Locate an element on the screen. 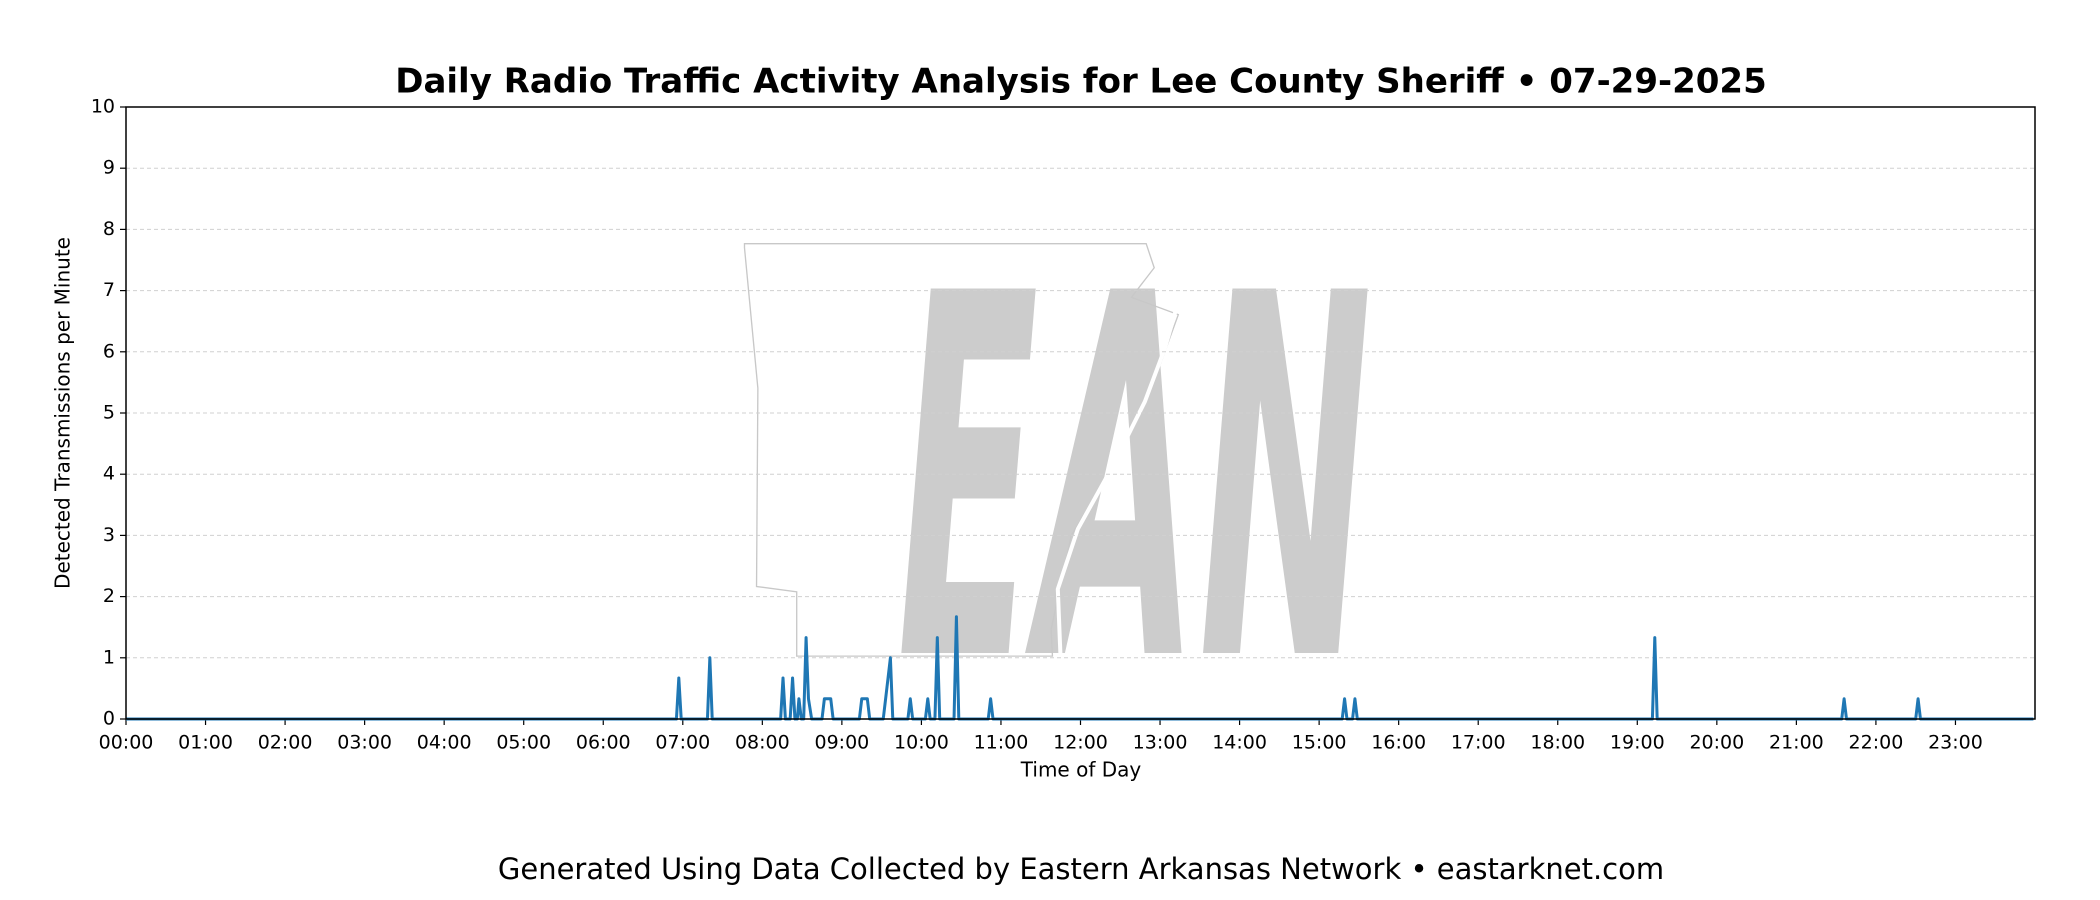 The width and height of the screenshot is (2100, 900). y-tick-label: 2 is located at coordinates (109, 596).